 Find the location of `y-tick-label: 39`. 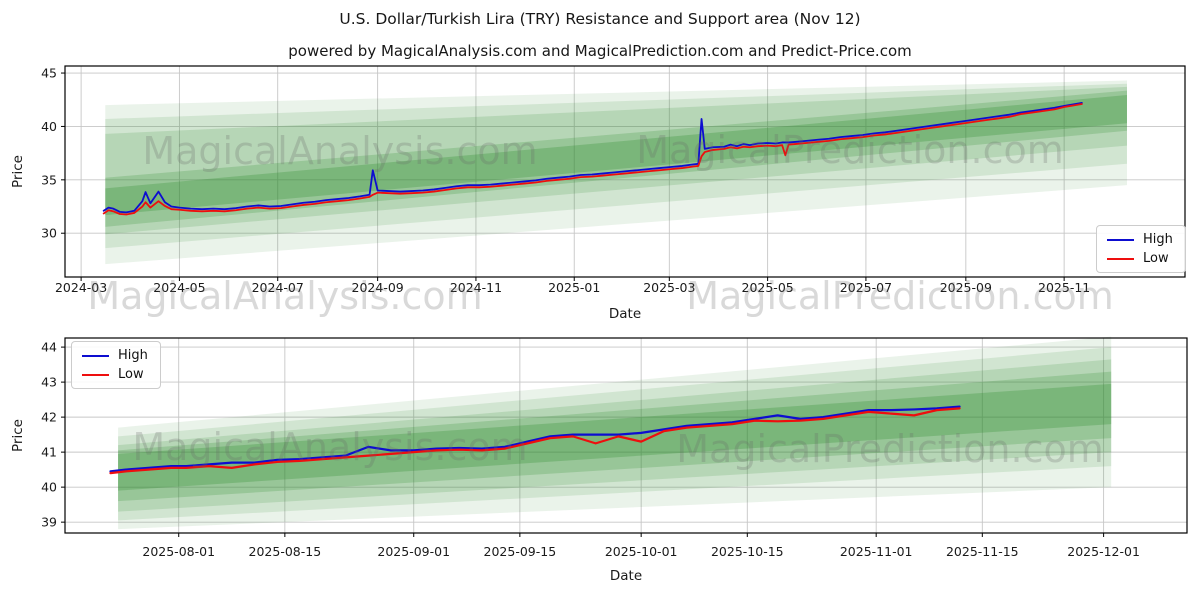

y-tick-label: 39 is located at coordinates (49, 522).